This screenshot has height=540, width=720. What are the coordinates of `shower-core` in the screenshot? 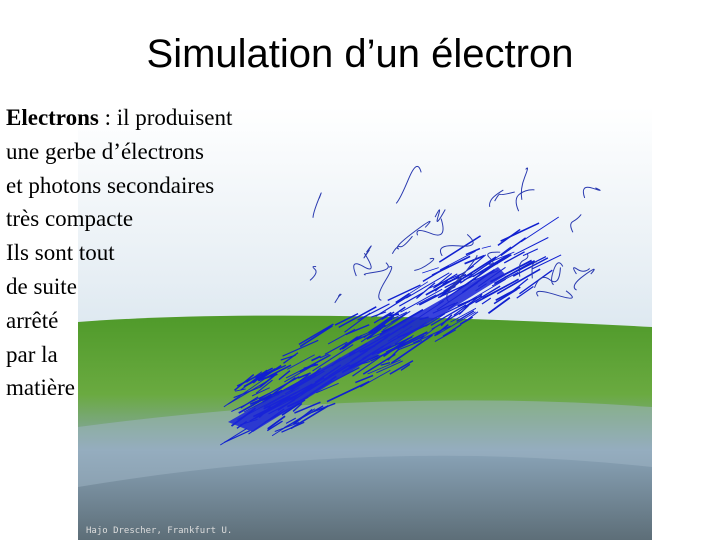 It's located at (367, 349).